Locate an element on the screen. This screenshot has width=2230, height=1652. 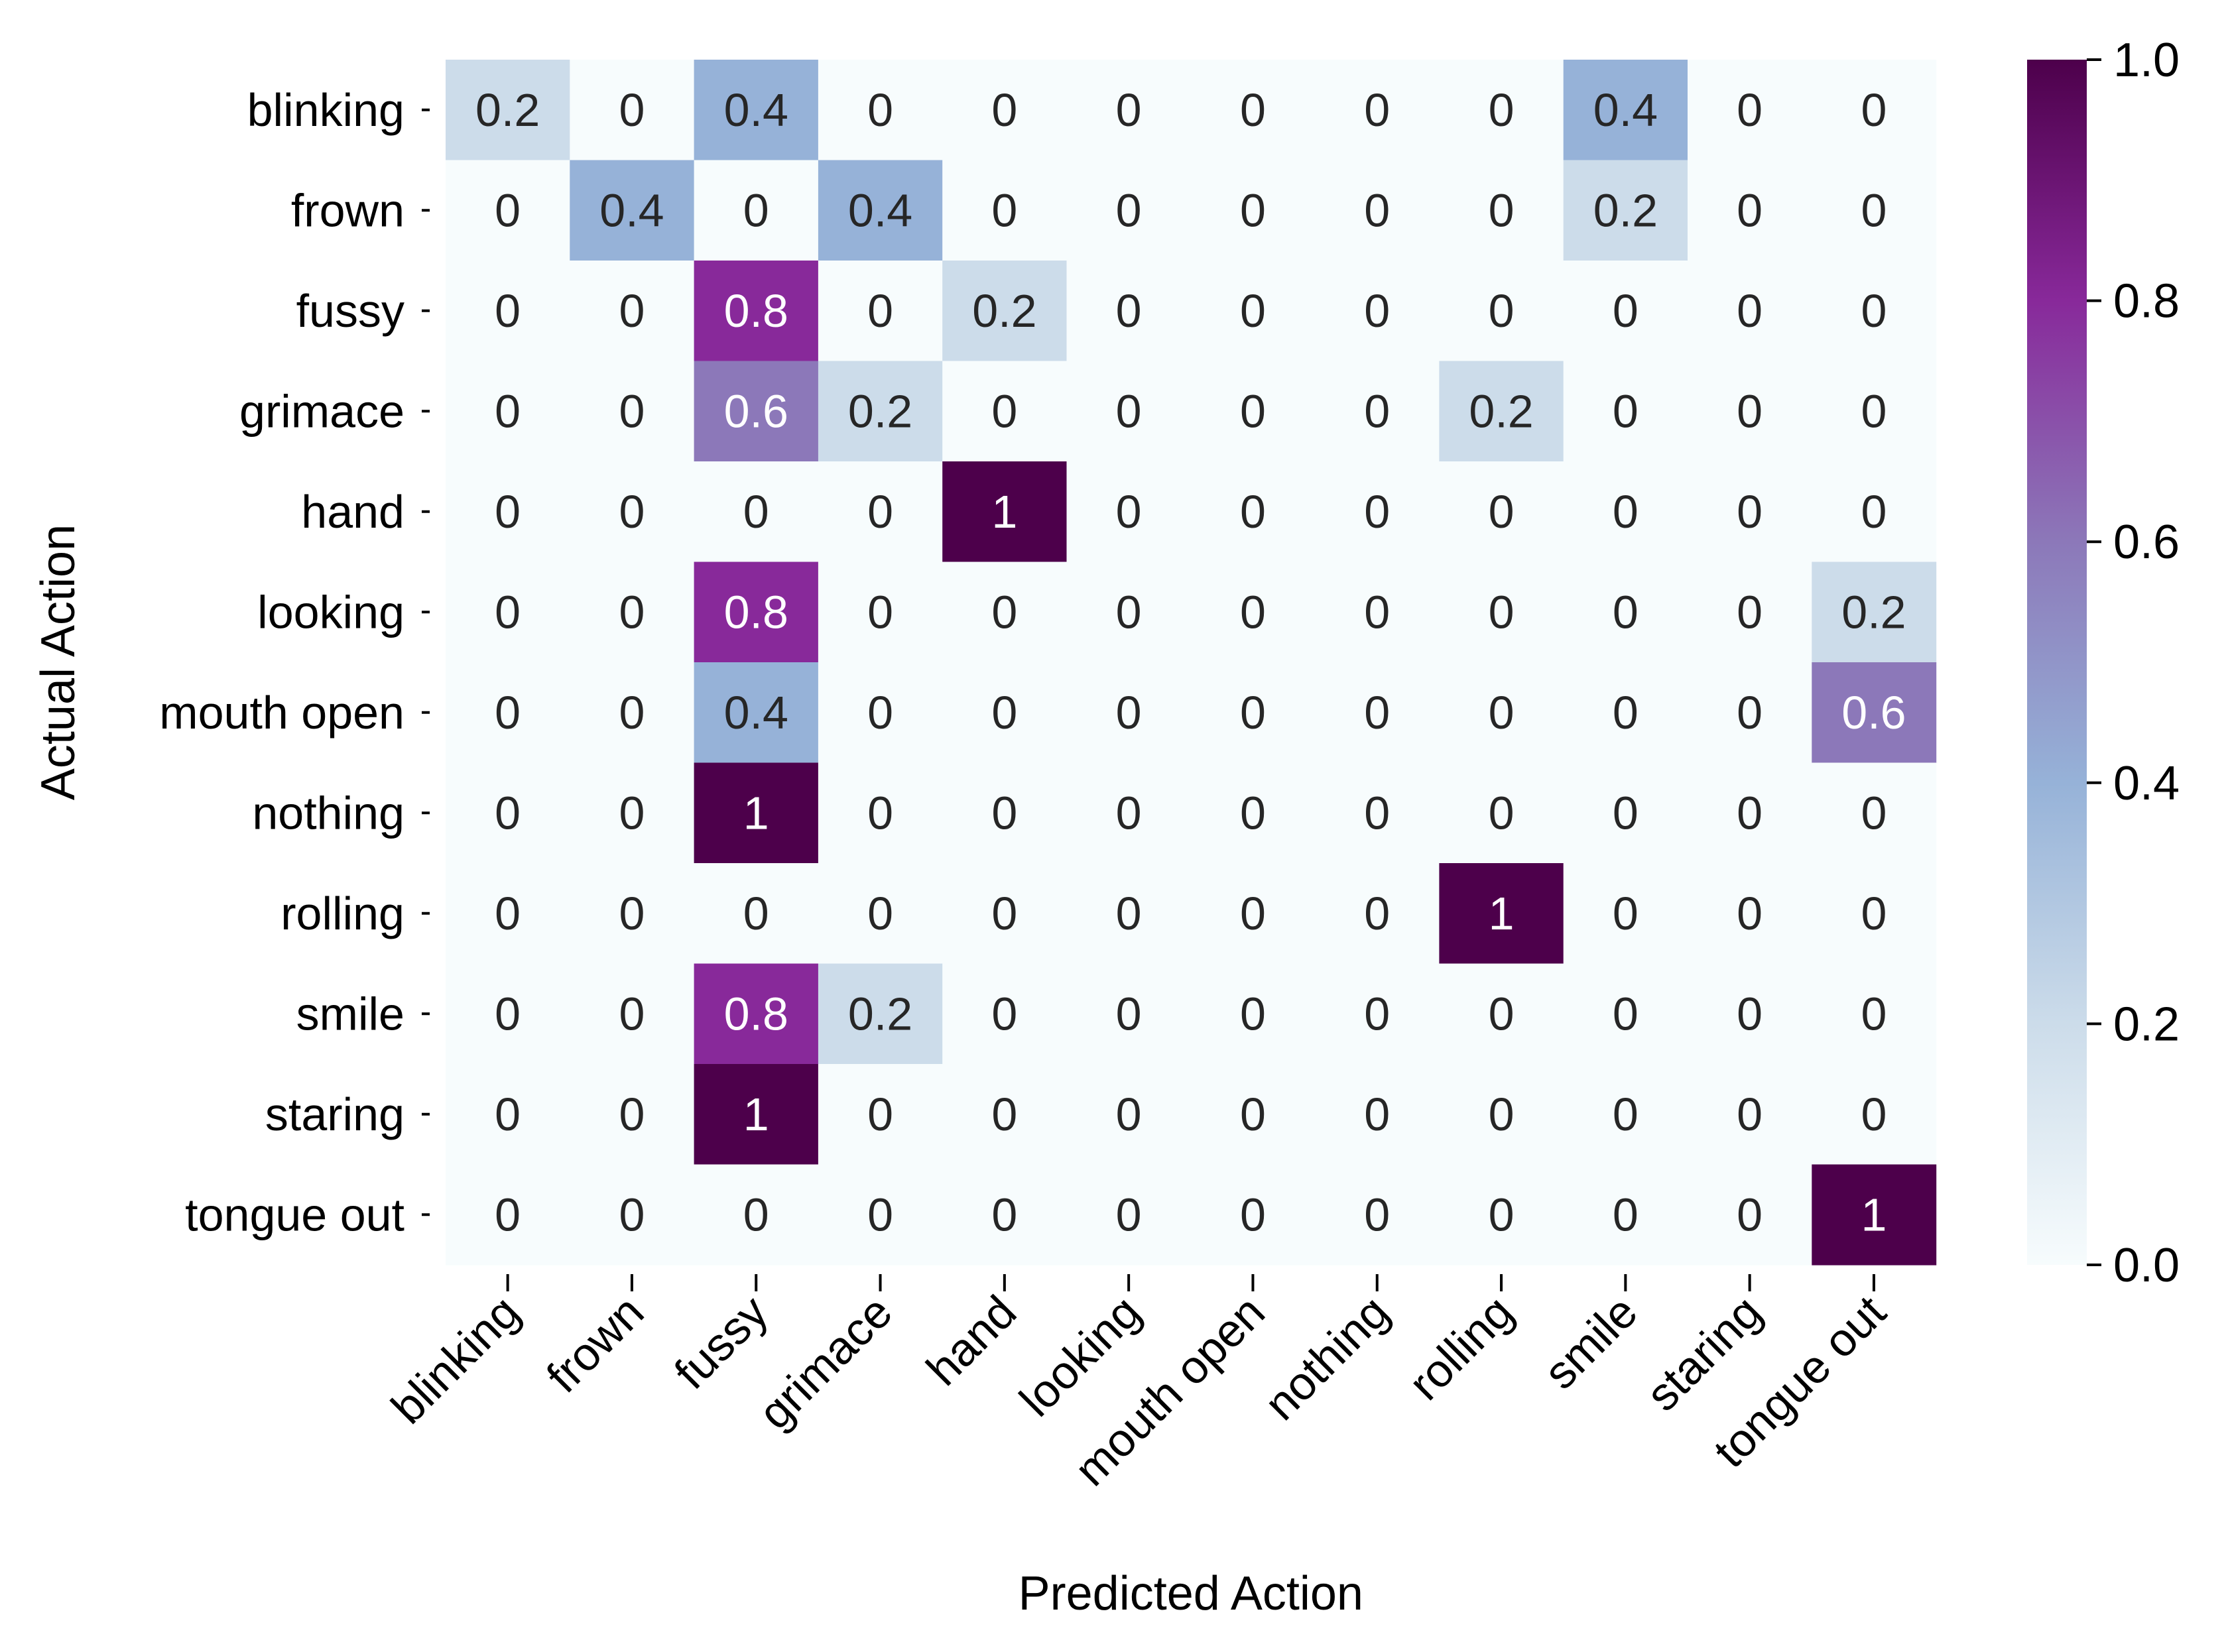
y-tick-label: staring is located at coordinates (334, 1114).